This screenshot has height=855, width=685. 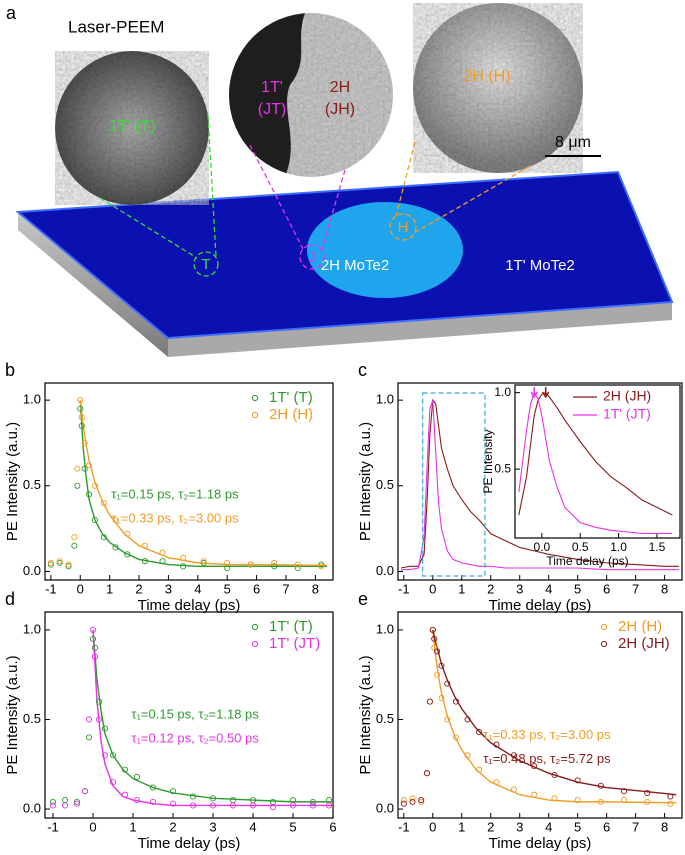 I want to click on peak-arrow, so click(x=546, y=393).